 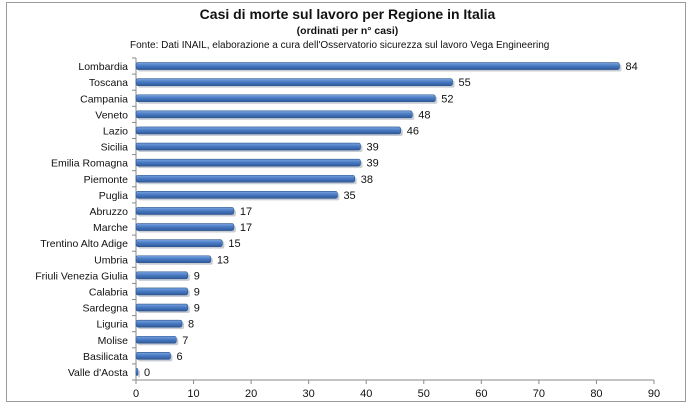 I want to click on category-label: Puglia, so click(x=113, y=196).